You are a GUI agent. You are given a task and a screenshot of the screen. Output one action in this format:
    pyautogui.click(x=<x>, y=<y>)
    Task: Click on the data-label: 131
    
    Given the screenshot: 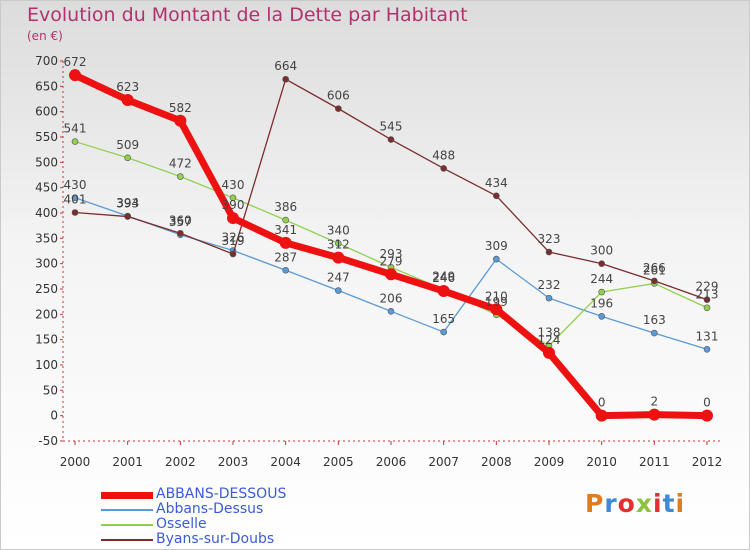 What is the action you would take?
    pyautogui.click(x=707, y=336)
    